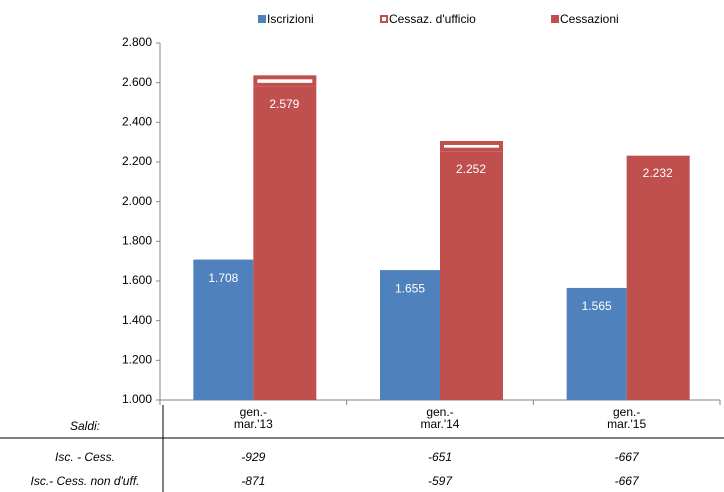  What do you see at coordinates (137, 161) in the screenshot?
I see `y-tick-label: 2.200` at bounding box center [137, 161].